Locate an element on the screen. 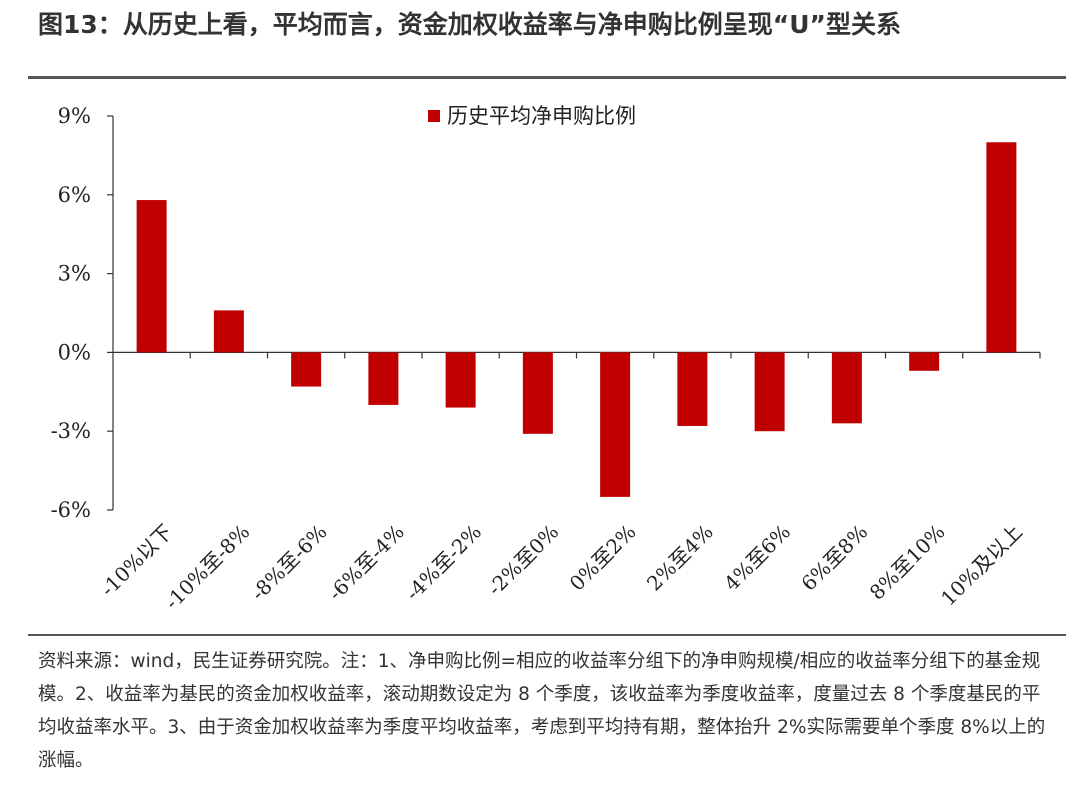  title-divider is located at coordinates (547, 77).